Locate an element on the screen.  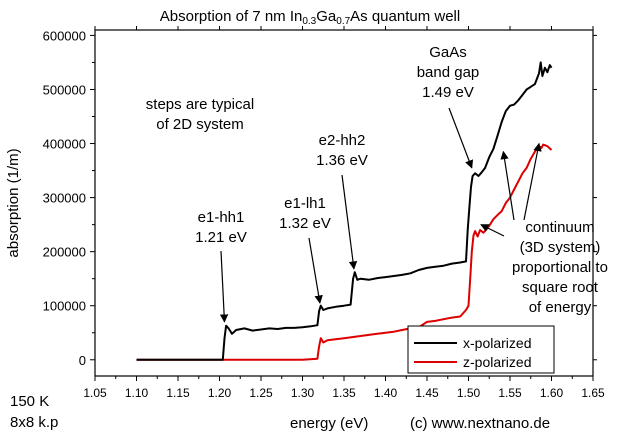
annotation-arrow-e1hh1 is located at coordinates (224, 286).